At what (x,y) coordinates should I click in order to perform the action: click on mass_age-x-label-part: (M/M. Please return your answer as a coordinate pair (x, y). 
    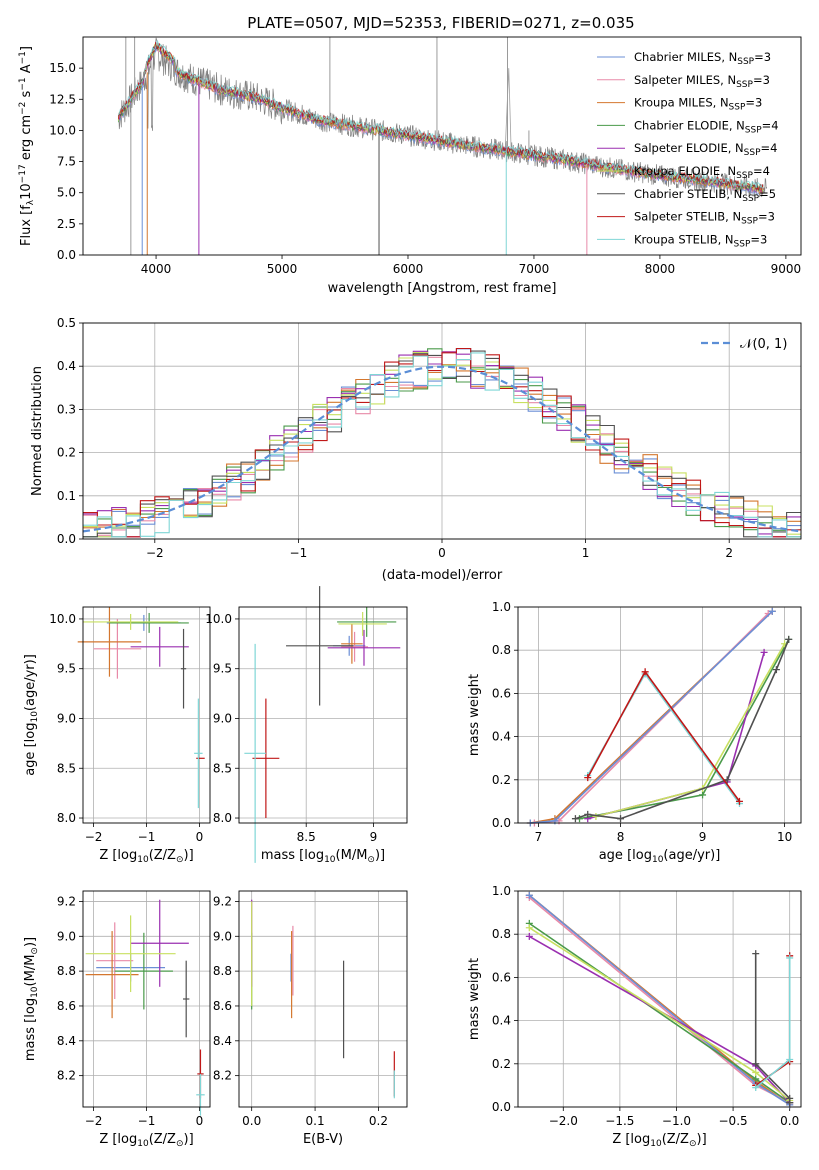
    Looking at the image, I should click on (352, 855).